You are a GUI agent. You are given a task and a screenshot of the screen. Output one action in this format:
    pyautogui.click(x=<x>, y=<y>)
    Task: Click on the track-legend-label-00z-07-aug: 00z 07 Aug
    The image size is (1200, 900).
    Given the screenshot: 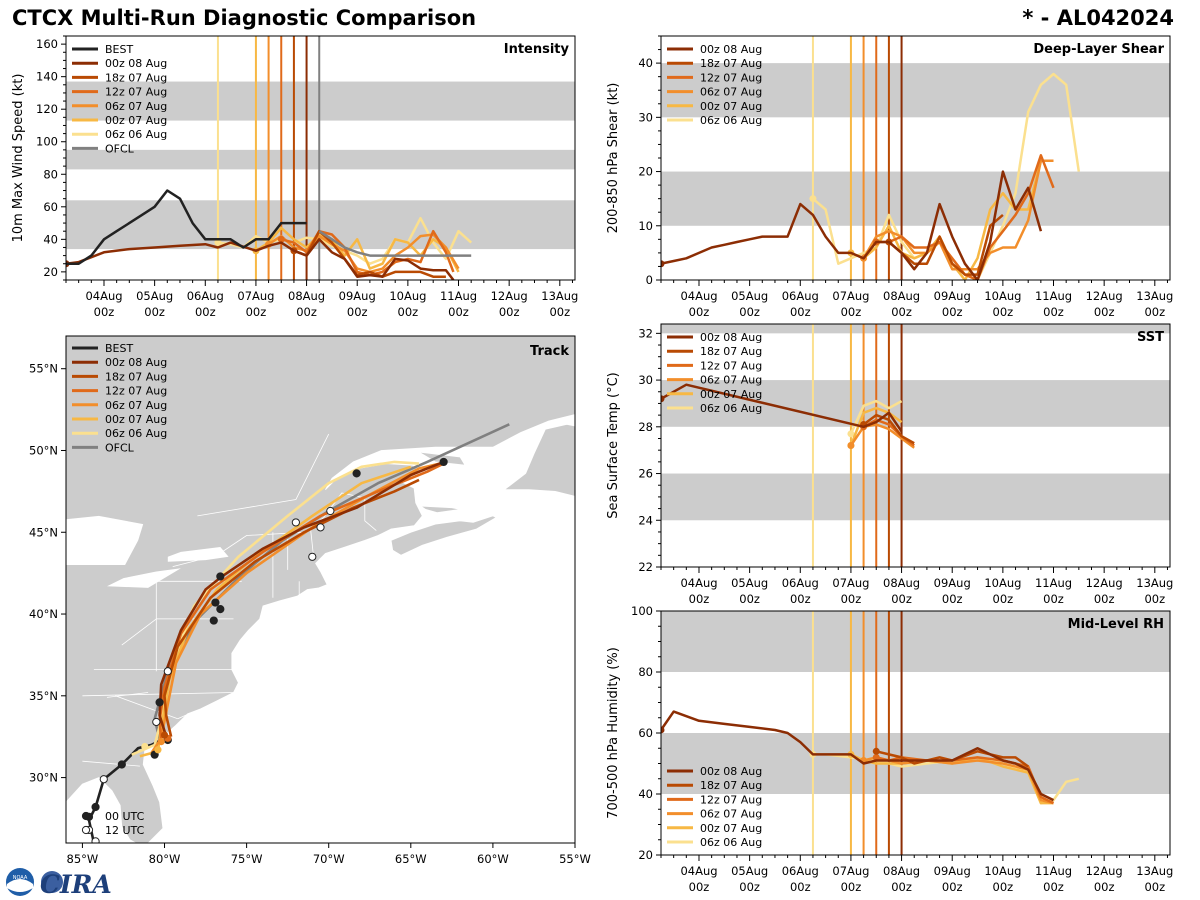 What is the action you would take?
    pyautogui.click(x=136, y=419)
    